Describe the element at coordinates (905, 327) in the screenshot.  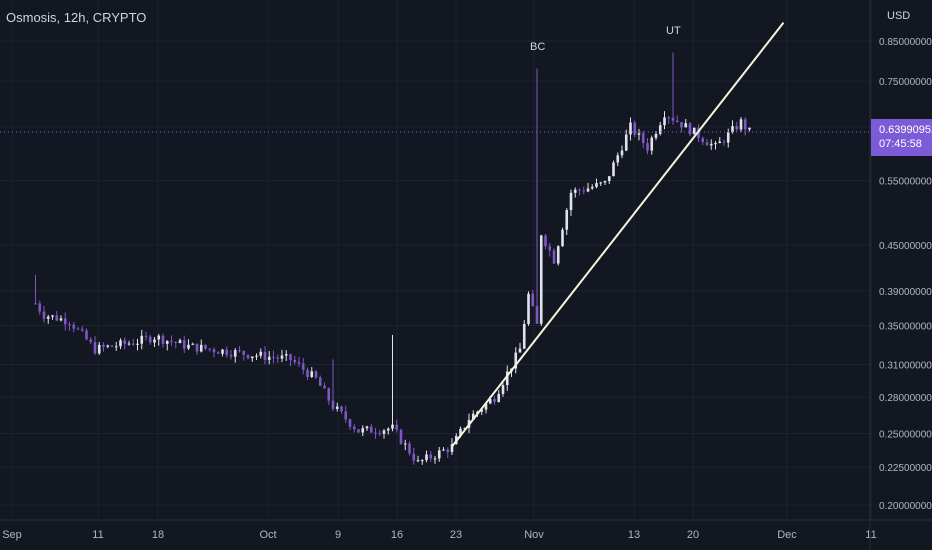
I see `y-tick-label: 0.35000000` at that location.